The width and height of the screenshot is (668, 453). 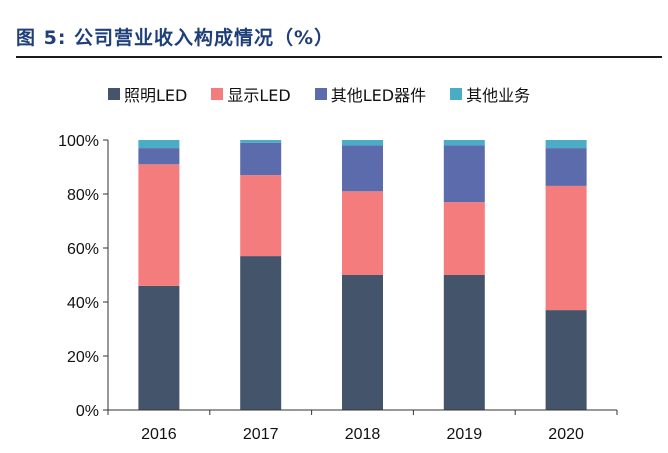 What do you see at coordinates (362, 143) in the screenshot?
I see `bar-segment-2018-s3` at bounding box center [362, 143].